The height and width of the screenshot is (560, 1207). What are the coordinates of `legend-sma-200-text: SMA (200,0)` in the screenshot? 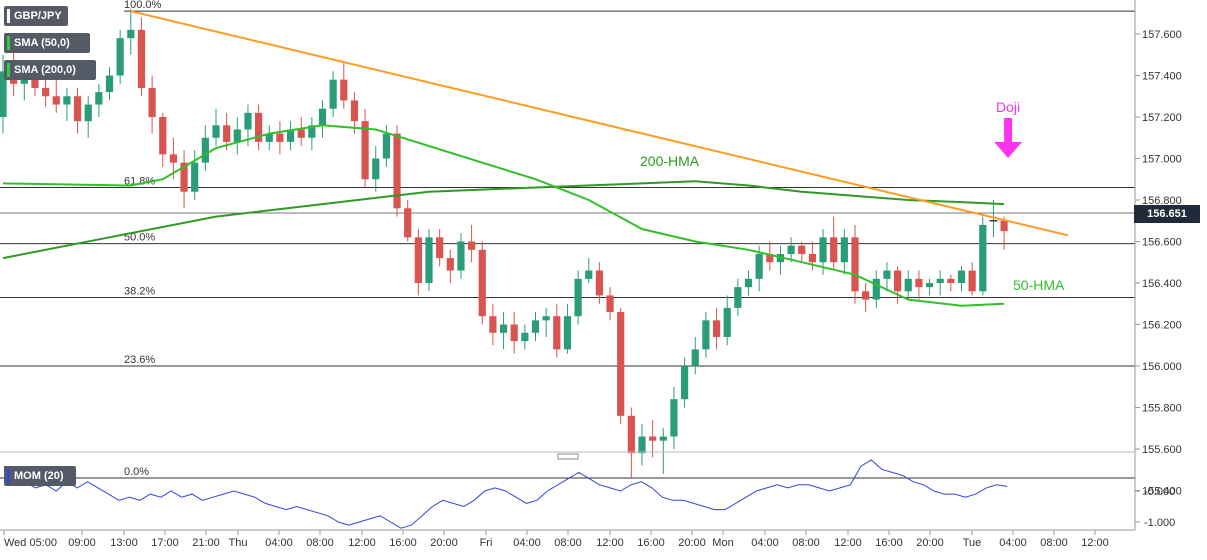 It's located at (45, 70).